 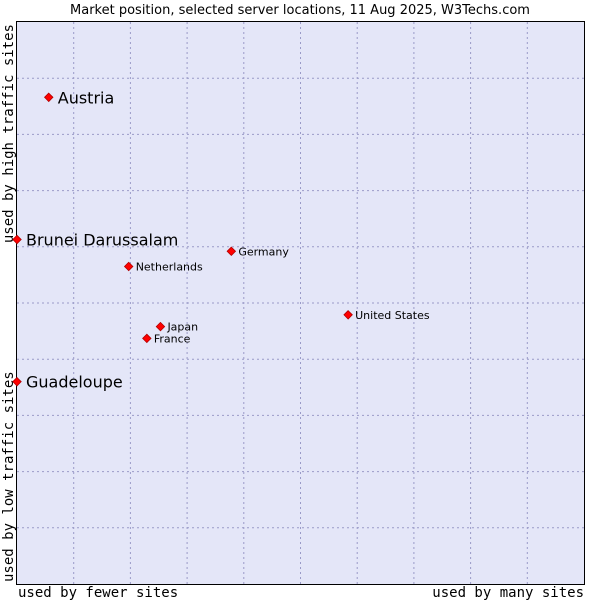 I want to click on point-label: Guadeloupe, so click(x=74, y=382).